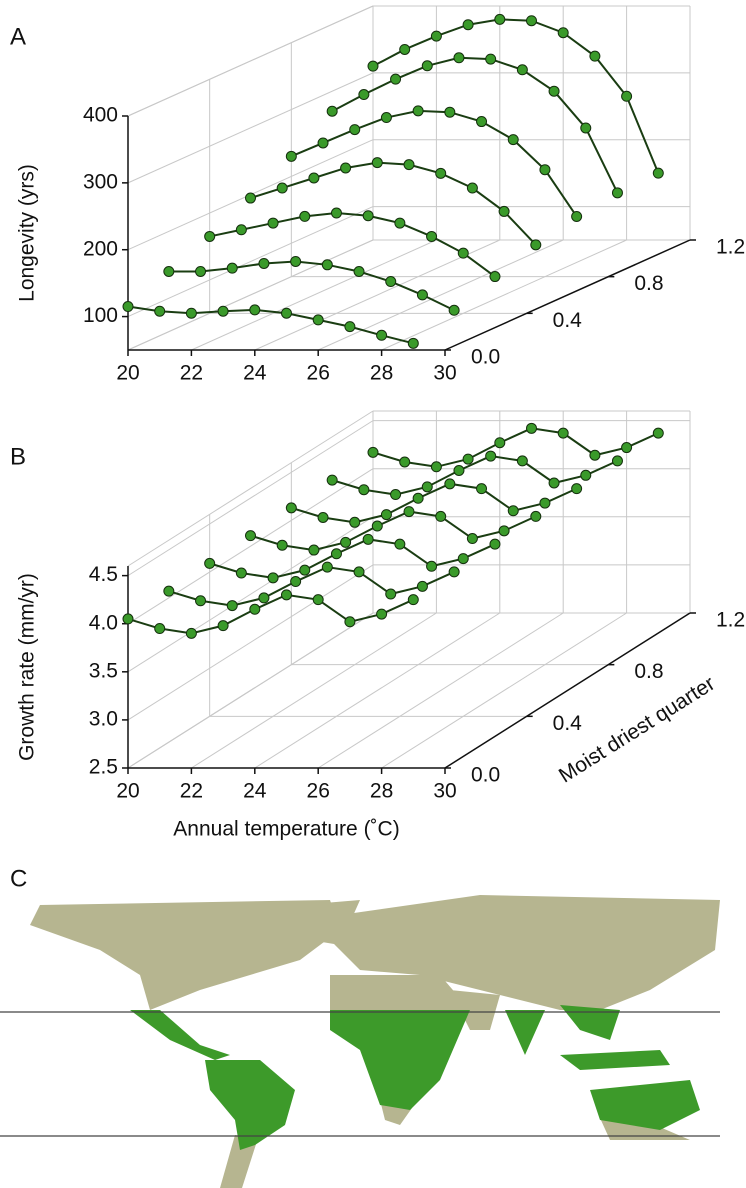 This screenshot has width=746, height=1188. What do you see at coordinates (18, 878) in the screenshot?
I see `panel-label: C` at bounding box center [18, 878].